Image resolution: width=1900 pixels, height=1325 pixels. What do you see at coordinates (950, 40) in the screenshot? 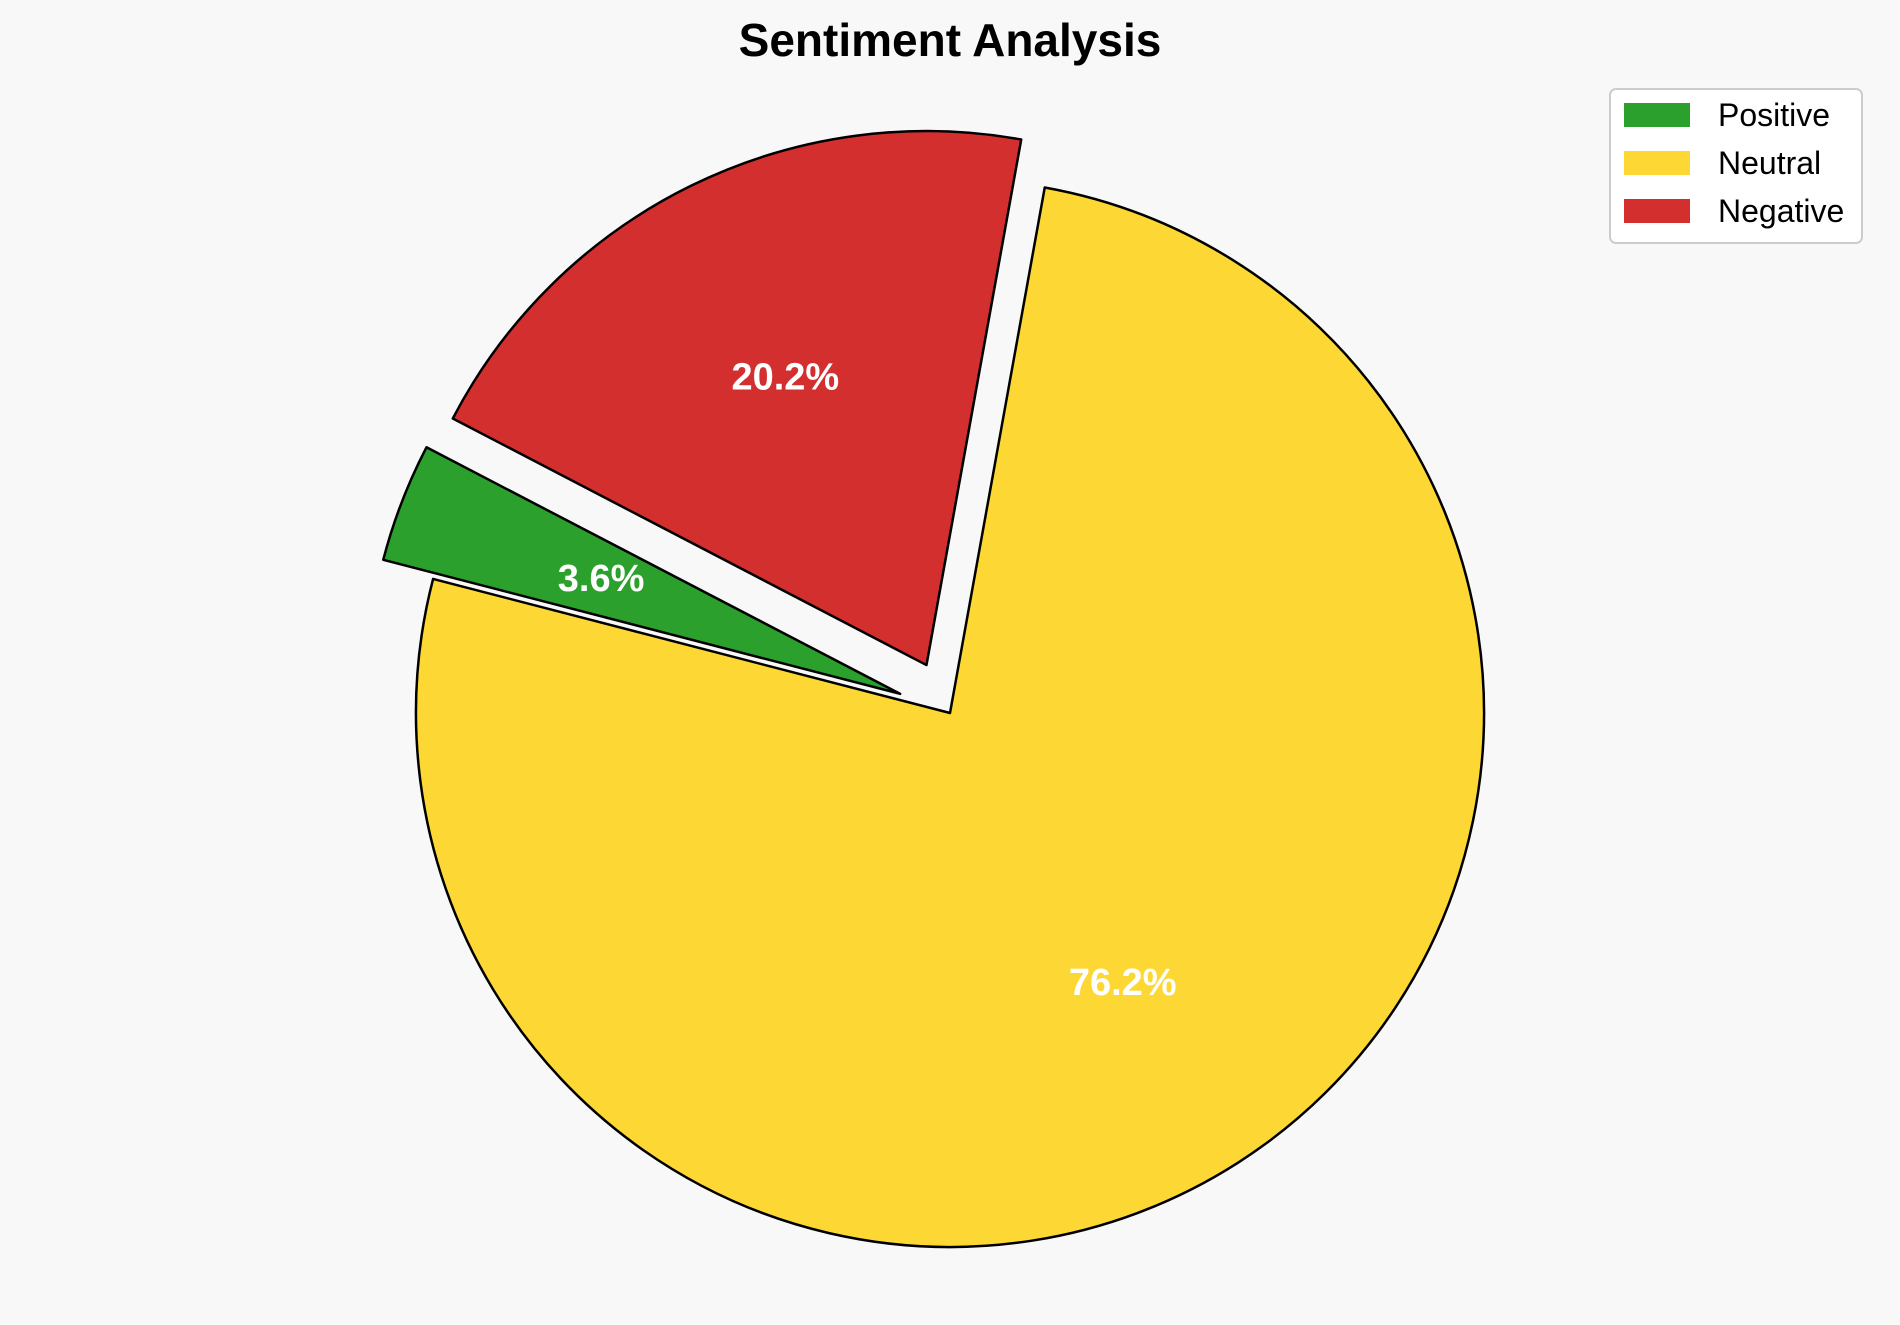
I see `chart-title: Sentiment Analysis` at bounding box center [950, 40].